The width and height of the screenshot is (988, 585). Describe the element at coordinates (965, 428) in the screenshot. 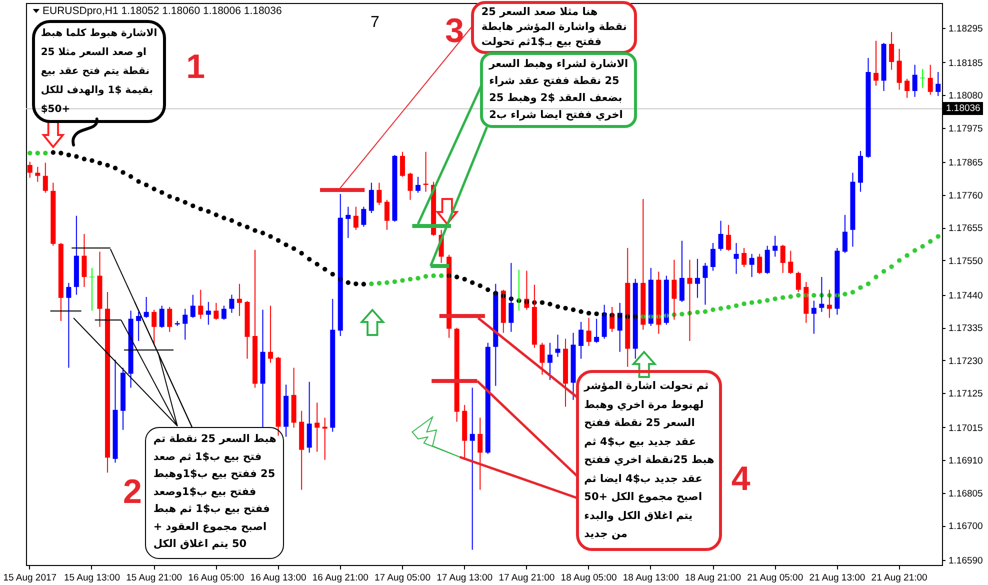

I see `y-tick-label: 1.17015` at that location.